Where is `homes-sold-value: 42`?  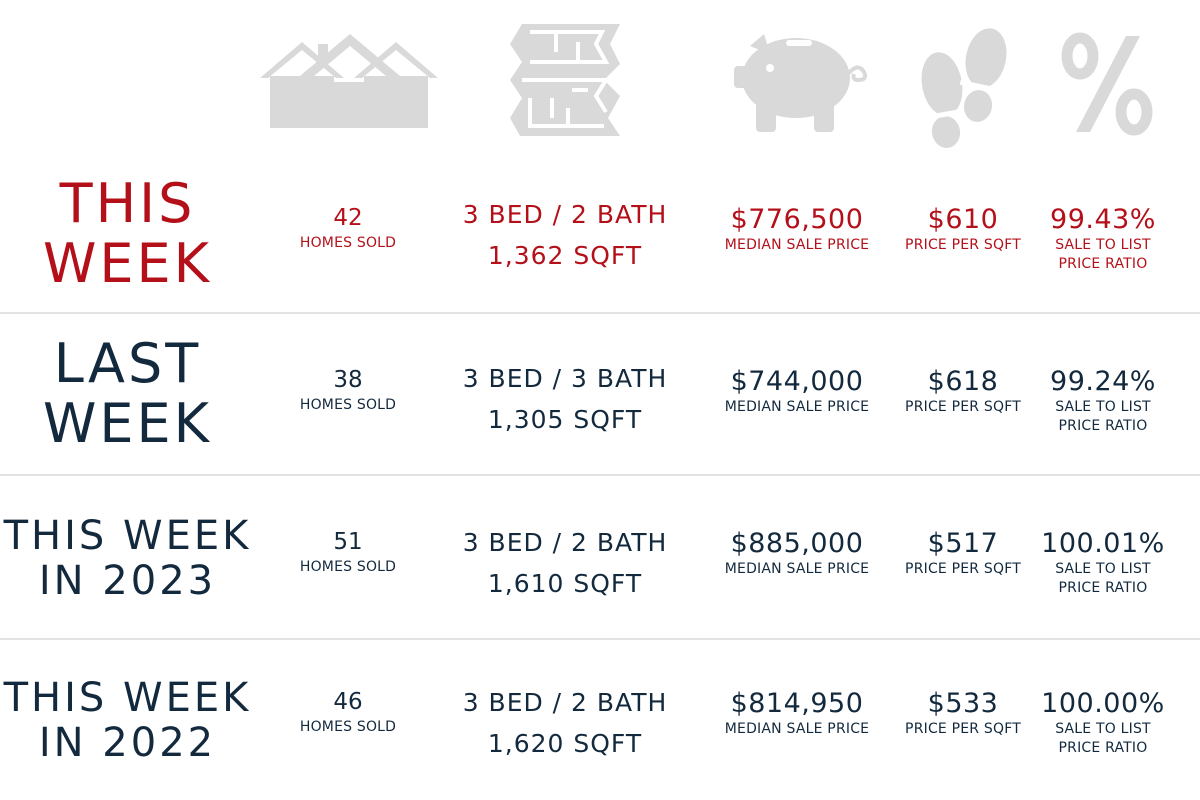 homes-sold-value: 42 is located at coordinates (348, 218).